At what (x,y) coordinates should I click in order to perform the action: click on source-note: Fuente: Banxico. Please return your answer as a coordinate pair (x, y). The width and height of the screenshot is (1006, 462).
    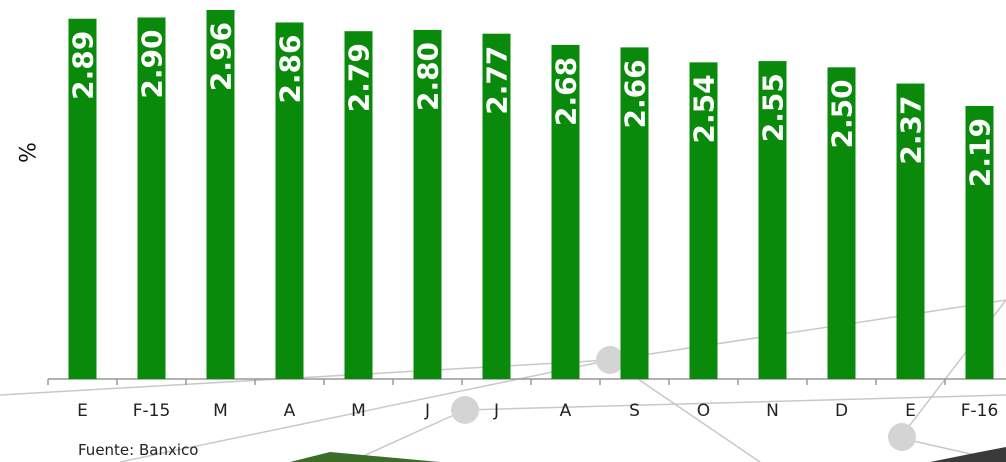
    Looking at the image, I should click on (138, 450).